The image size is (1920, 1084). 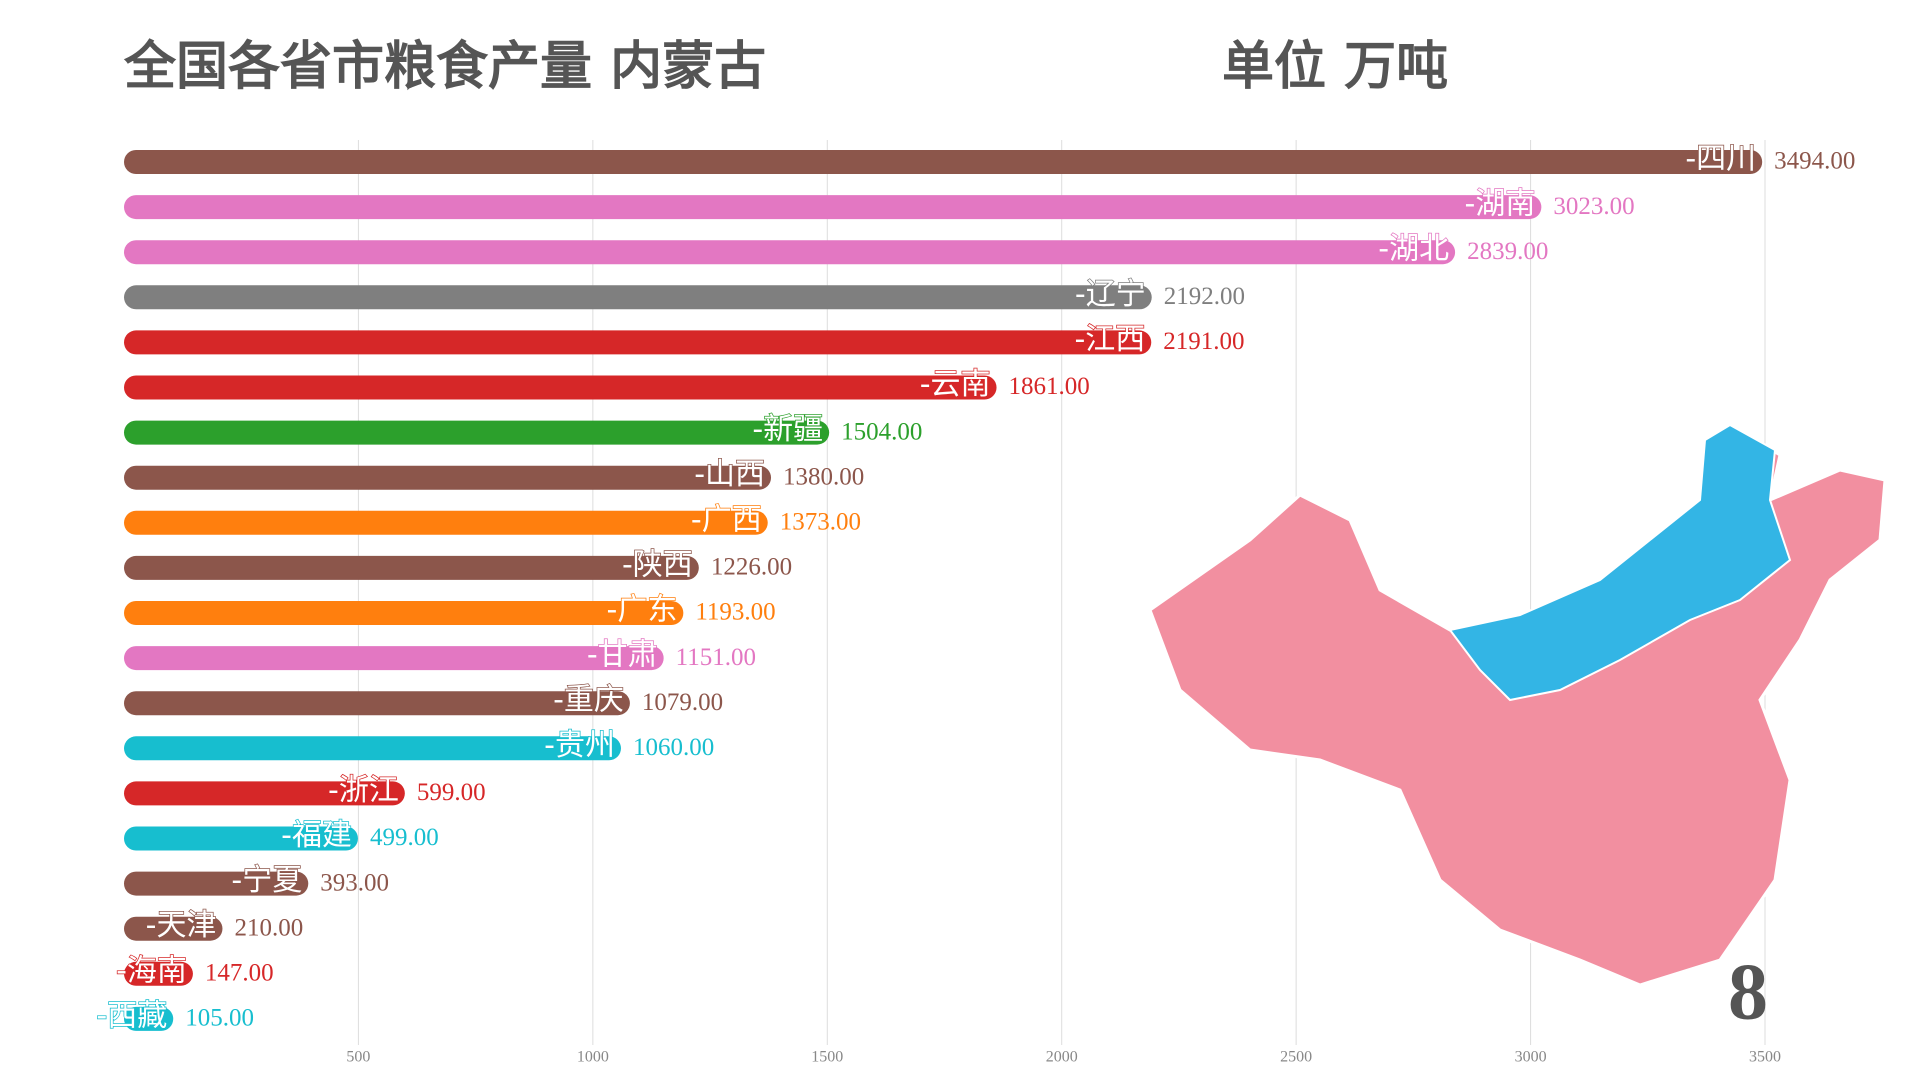 What do you see at coordinates (729, 474) in the screenshot?
I see `bar-label: -山西` at bounding box center [729, 474].